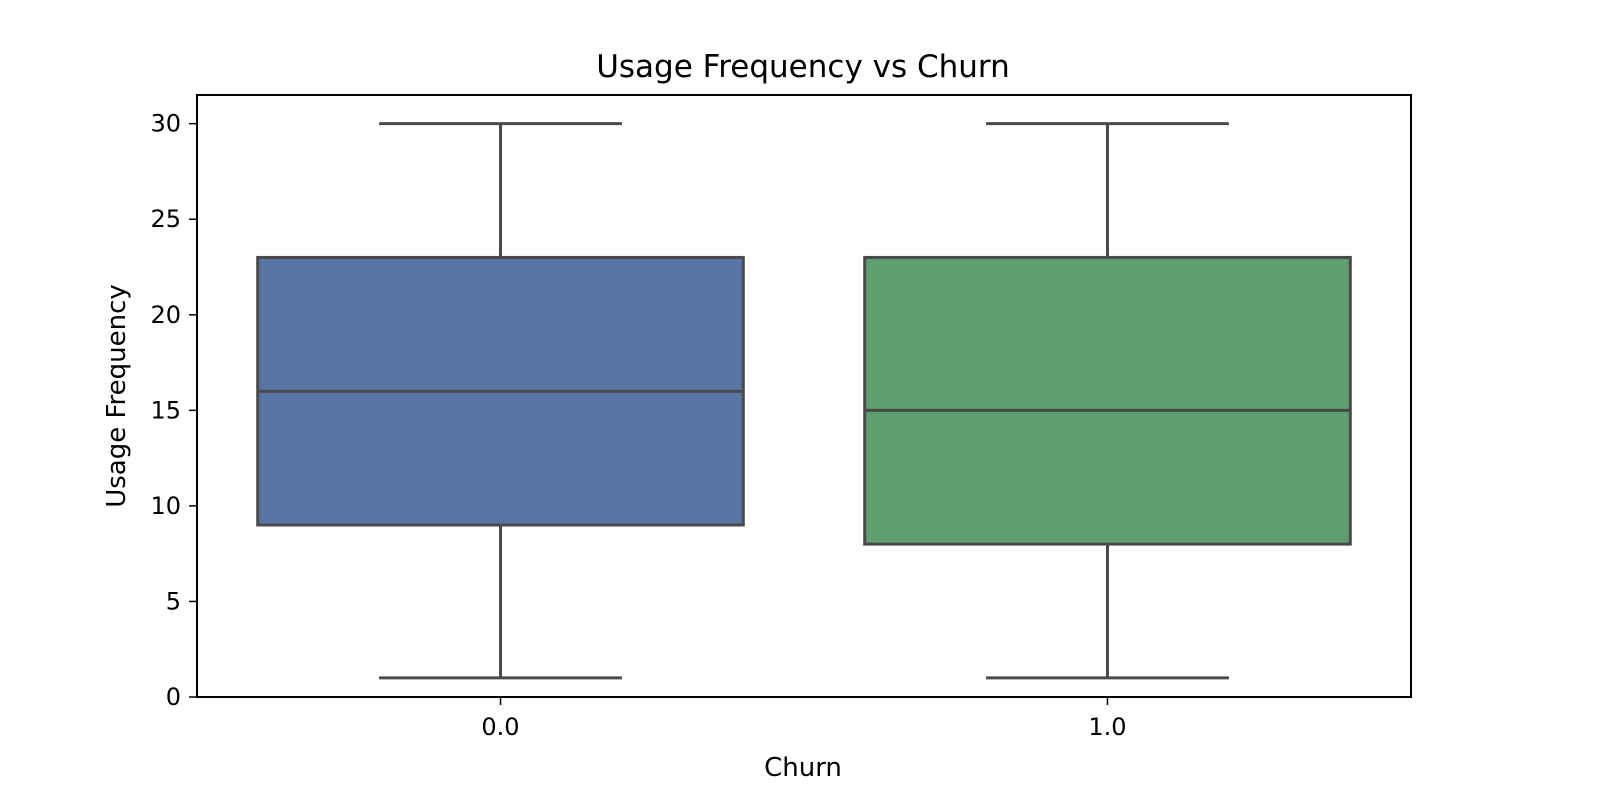 The height and width of the screenshot is (800, 1600). Describe the element at coordinates (804, 719) in the screenshot. I see `x-axis: 0.0 1.0` at that location.